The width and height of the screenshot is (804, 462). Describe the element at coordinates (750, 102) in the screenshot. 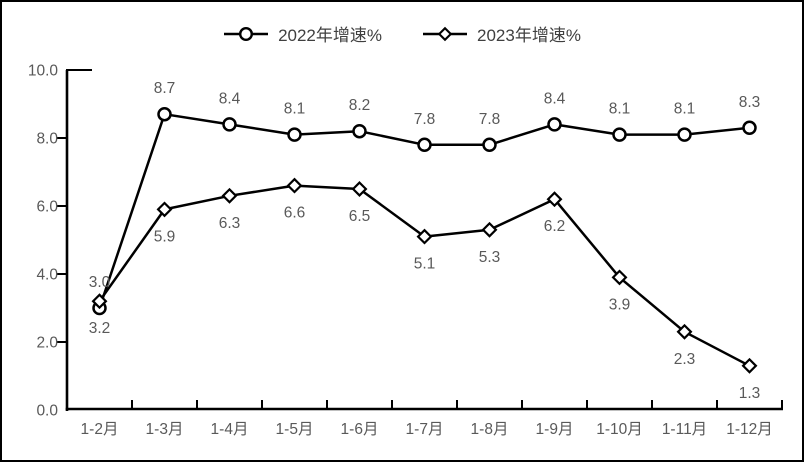

I see `data-label: 8.3` at that location.